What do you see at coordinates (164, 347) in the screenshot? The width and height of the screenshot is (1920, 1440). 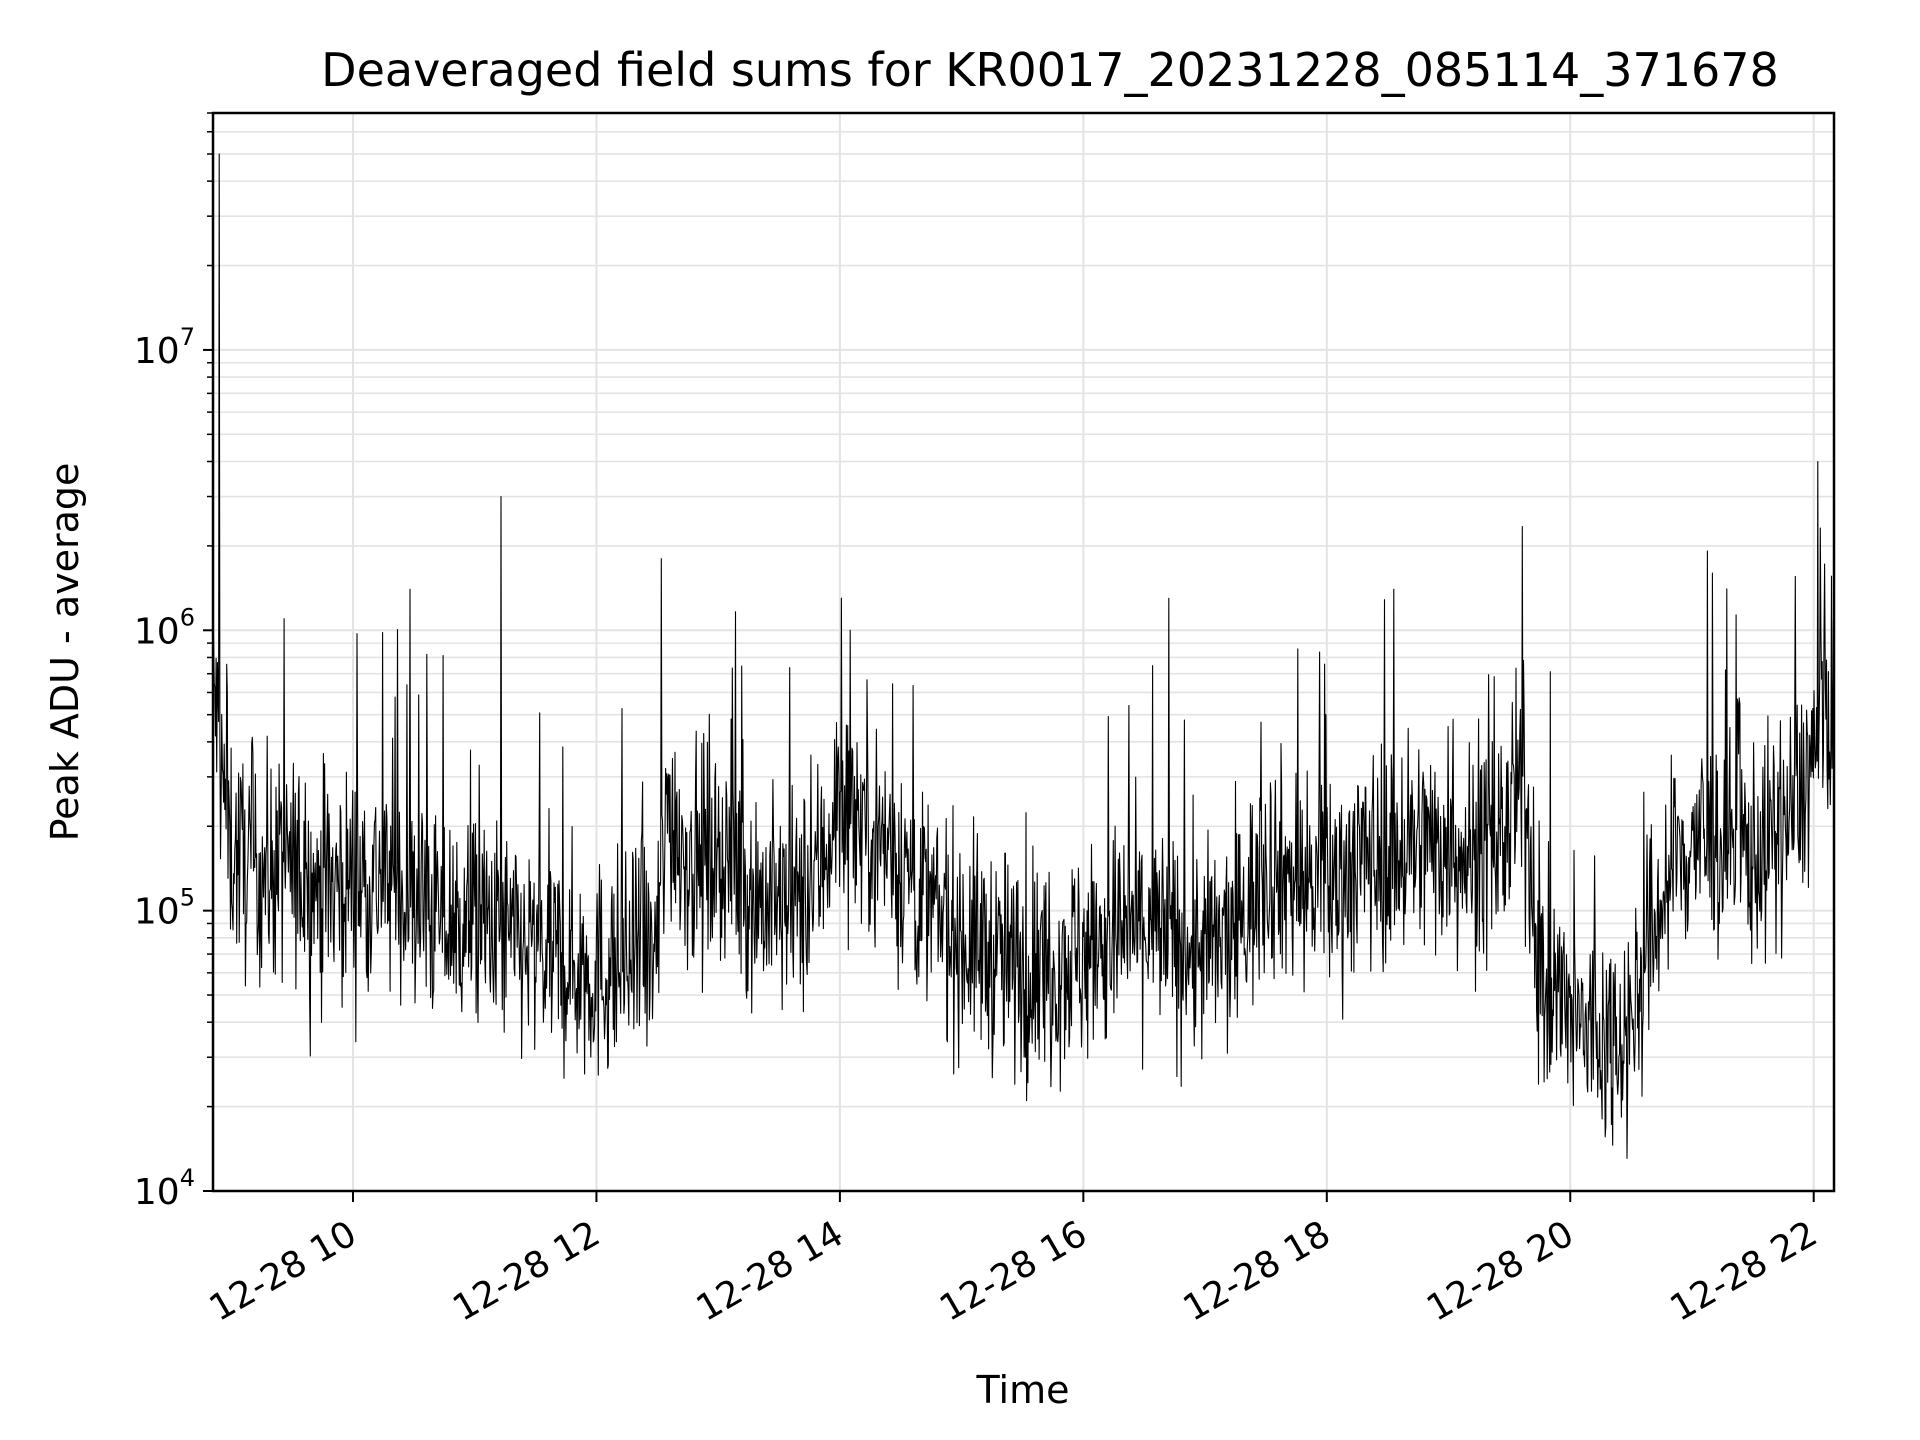 I see `y-tick-label: 10⁷` at bounding box center [164, 347].